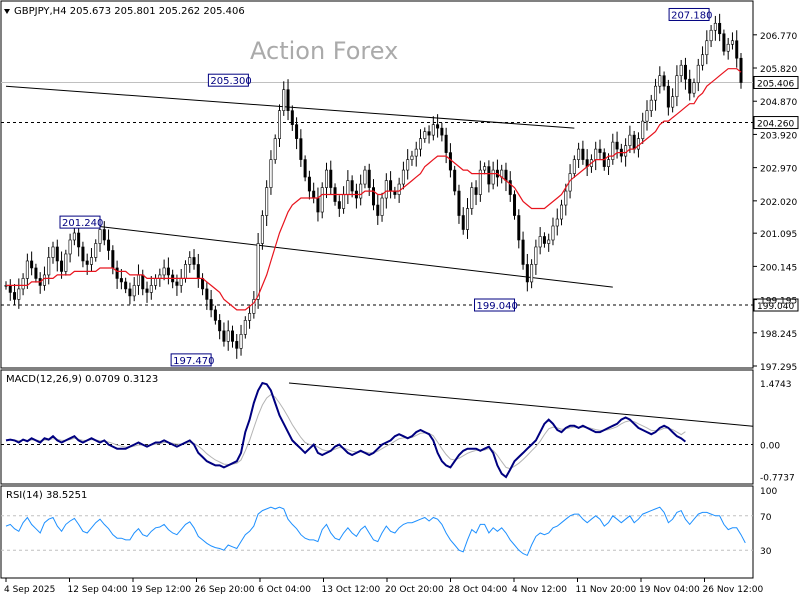  Describe the element at coordinates (776, 82) in the screenshot. I see `price-tag-box` at that location.